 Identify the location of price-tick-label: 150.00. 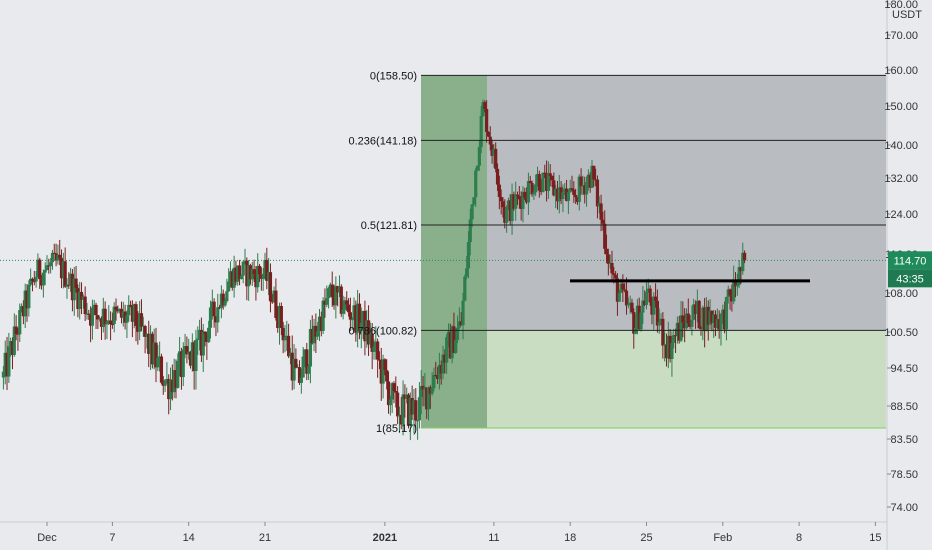
(901, 107).